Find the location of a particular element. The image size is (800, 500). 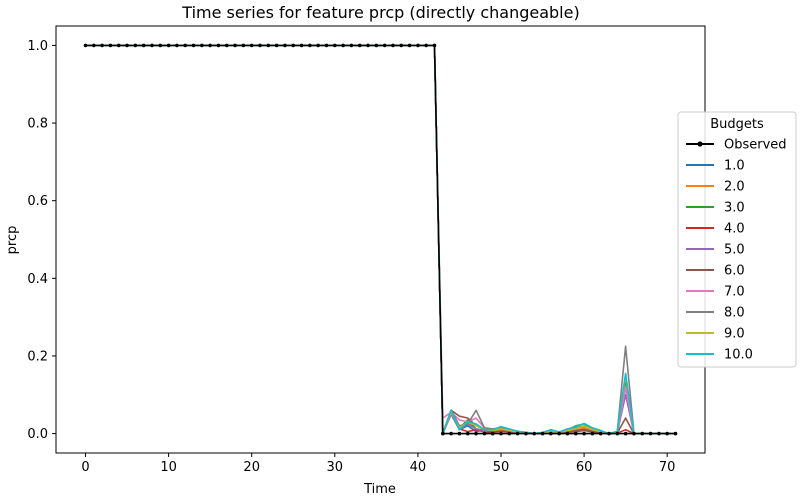

x-axis: 0 10 20 30 40 50 60 70 is located at coordinates (378, 464).